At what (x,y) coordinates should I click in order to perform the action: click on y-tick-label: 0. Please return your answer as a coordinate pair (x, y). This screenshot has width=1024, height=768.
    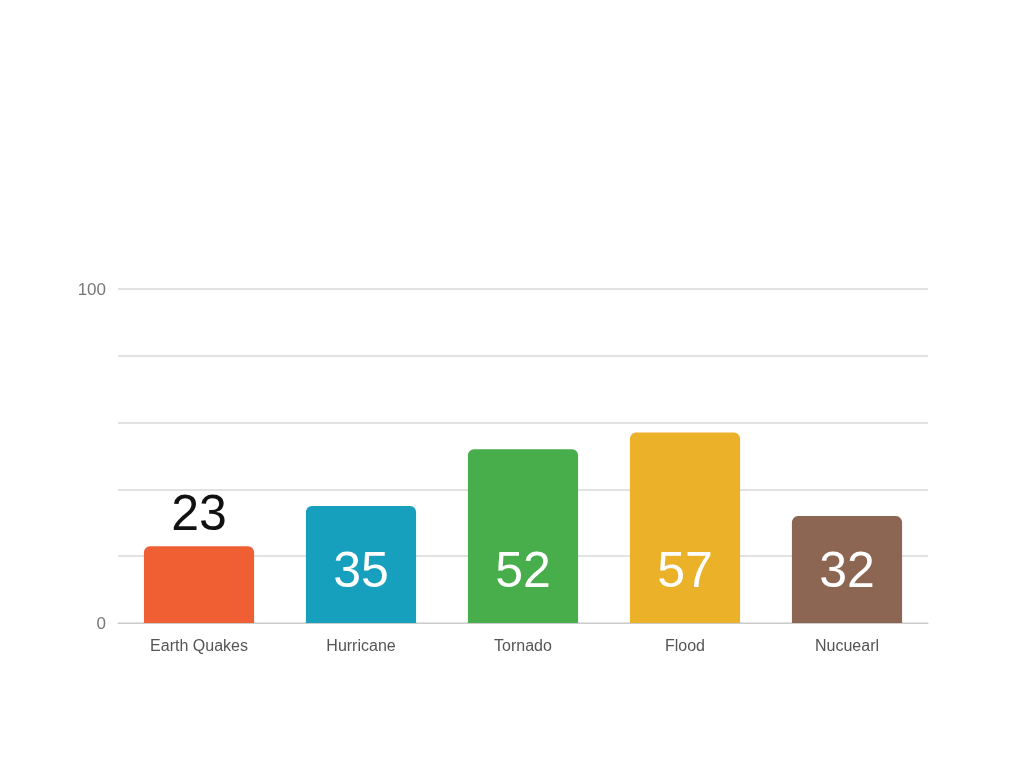
    Looking at the image, I should click on (101, 623).